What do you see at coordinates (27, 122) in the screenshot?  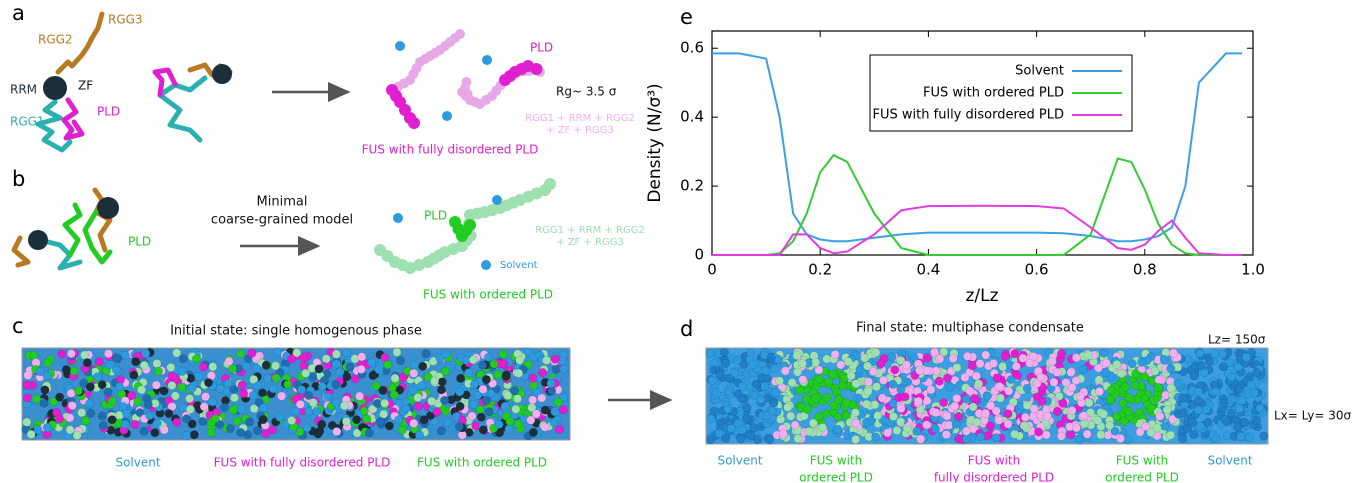 I see `label: RGG1` at bounding box center [27, 122].